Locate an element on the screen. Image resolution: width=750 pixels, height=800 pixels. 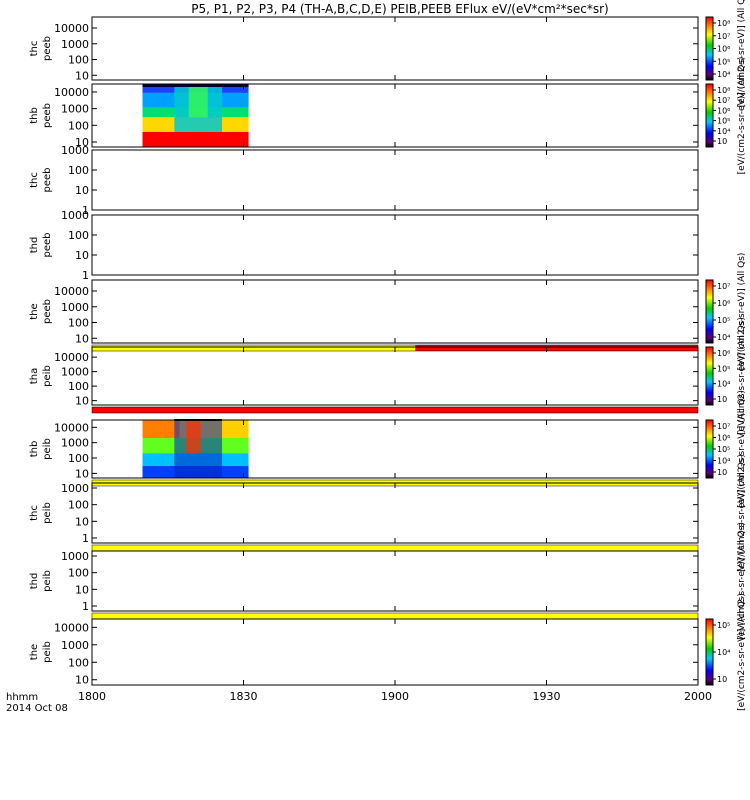
x-tick-label: 2000 is located at coordinates (698, 696).